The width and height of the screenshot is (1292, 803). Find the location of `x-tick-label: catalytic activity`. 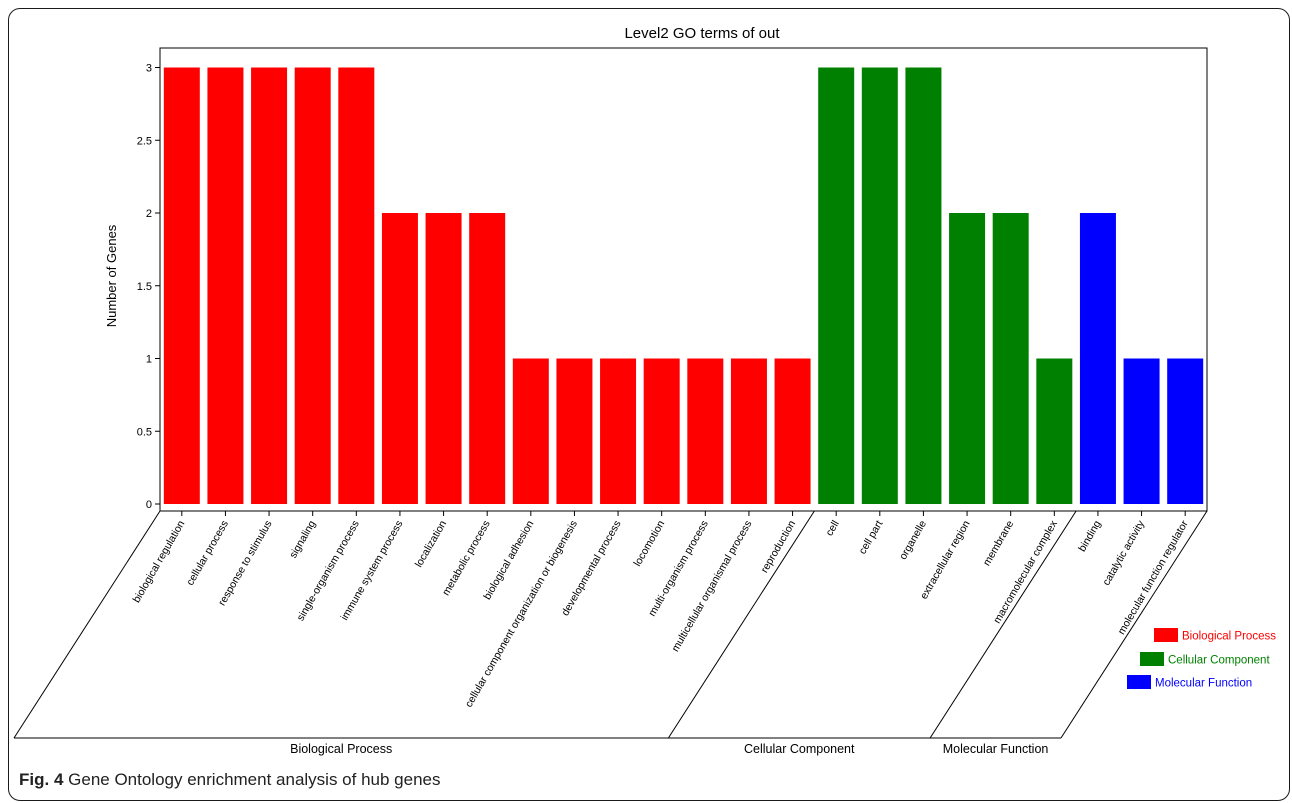

x-tick-label: catalytic activity is located at coordinates (1123, 553).